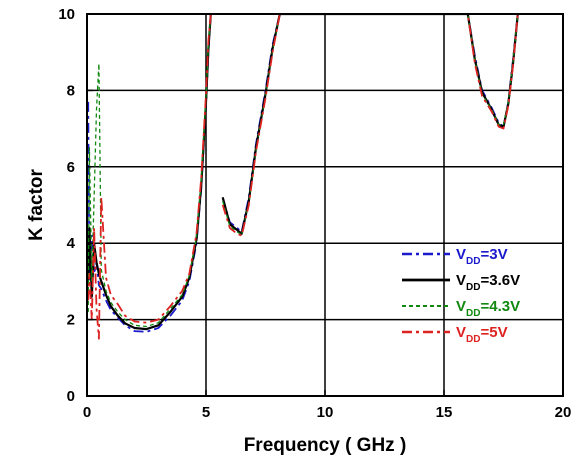 The image size is (576, 463). What do you see at coordinates (71, 90) in the screenshot?
I see `y-tick-label: 8` at bounding box center [71, 90].